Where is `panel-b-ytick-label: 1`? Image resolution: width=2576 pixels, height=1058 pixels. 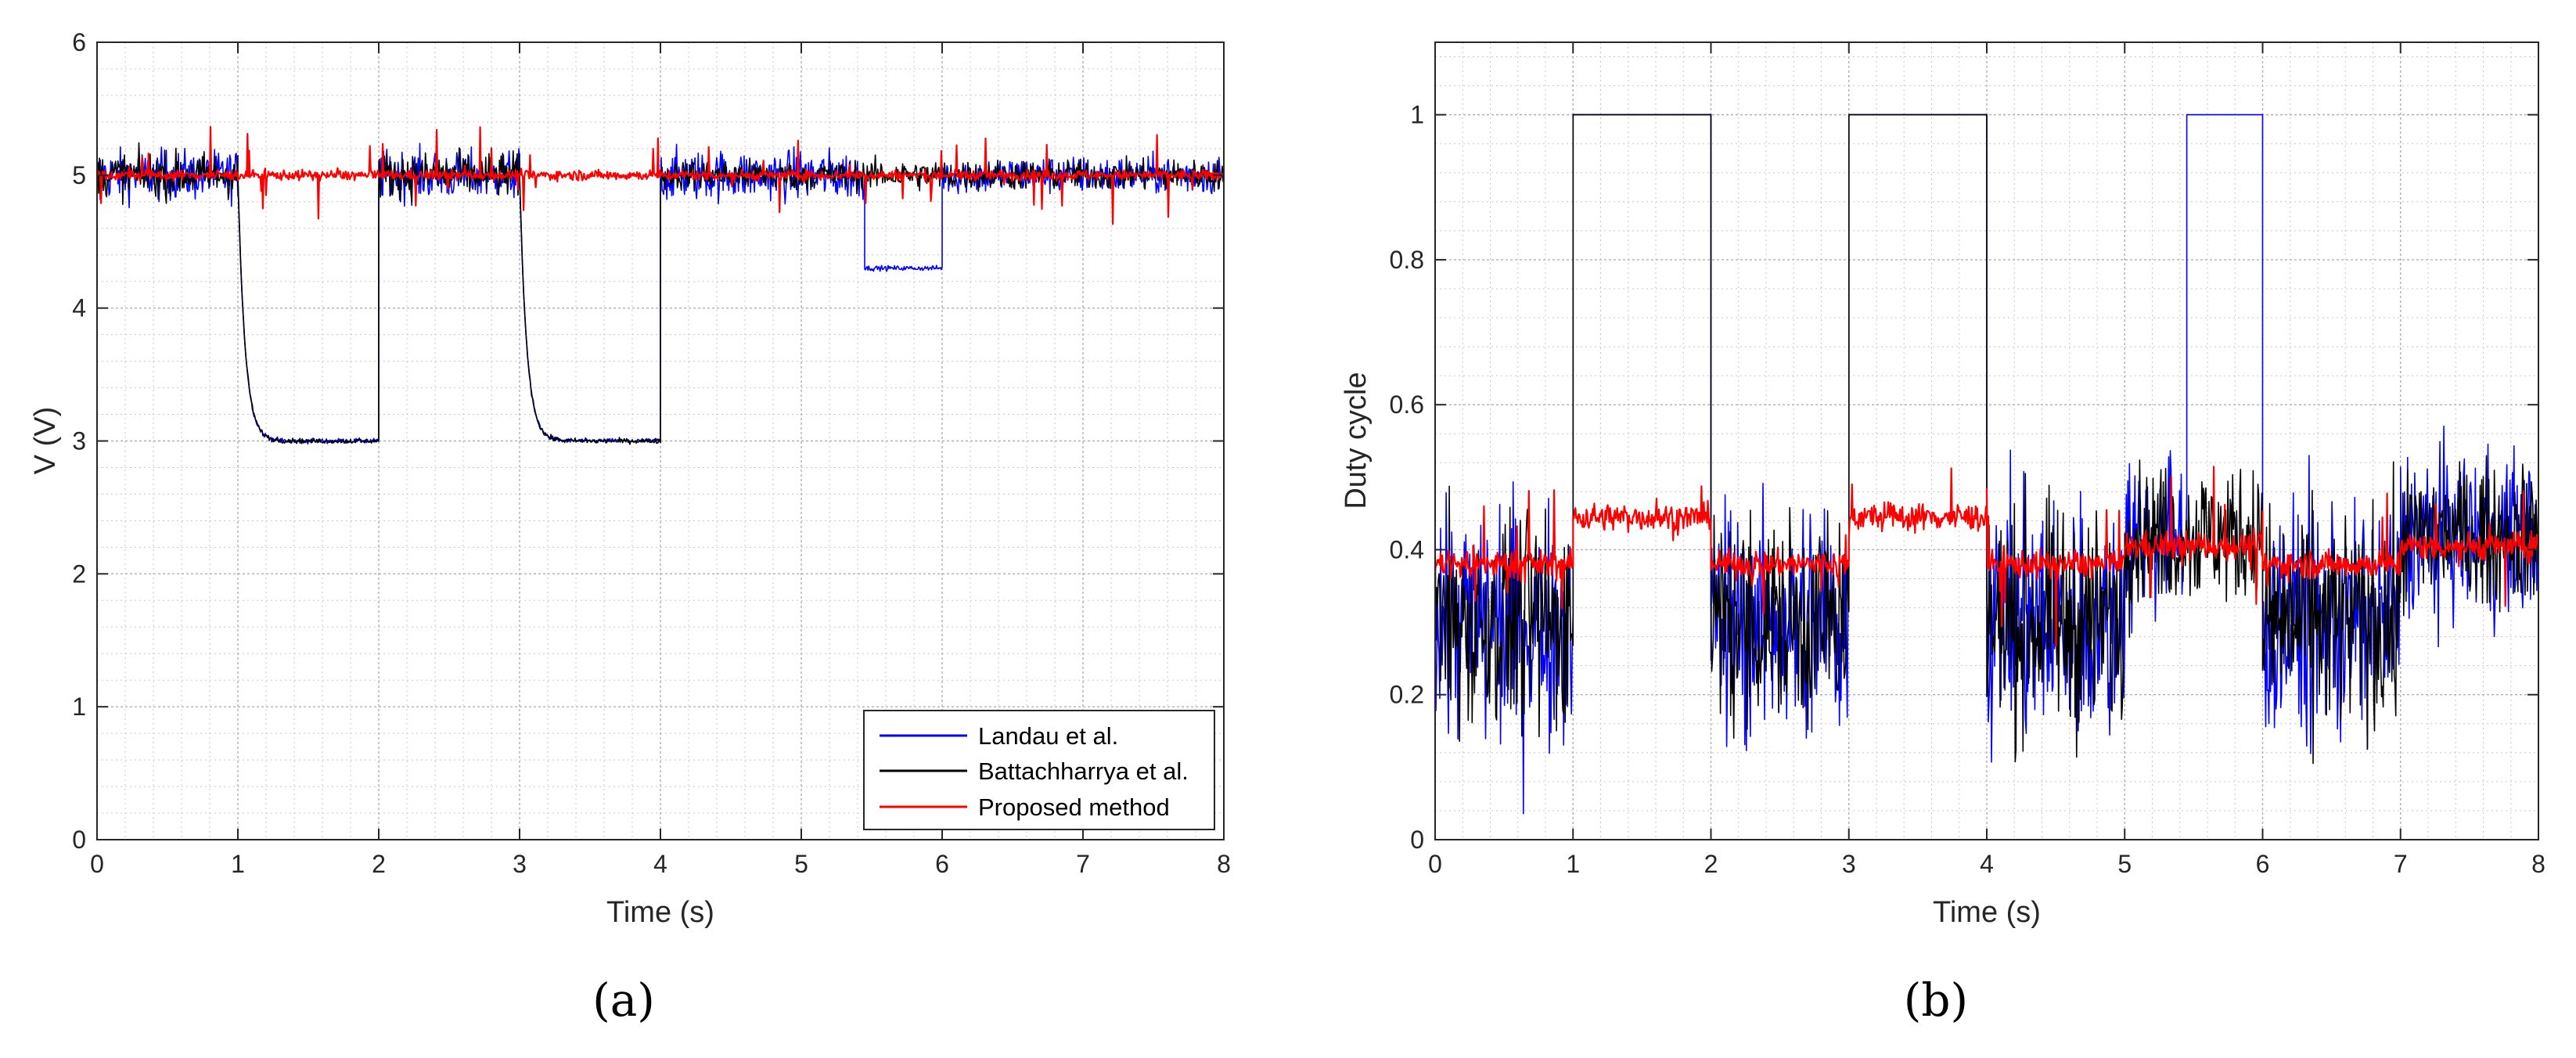 panel-b-ytick-label: 1 is located at coordinates (1417, 115).